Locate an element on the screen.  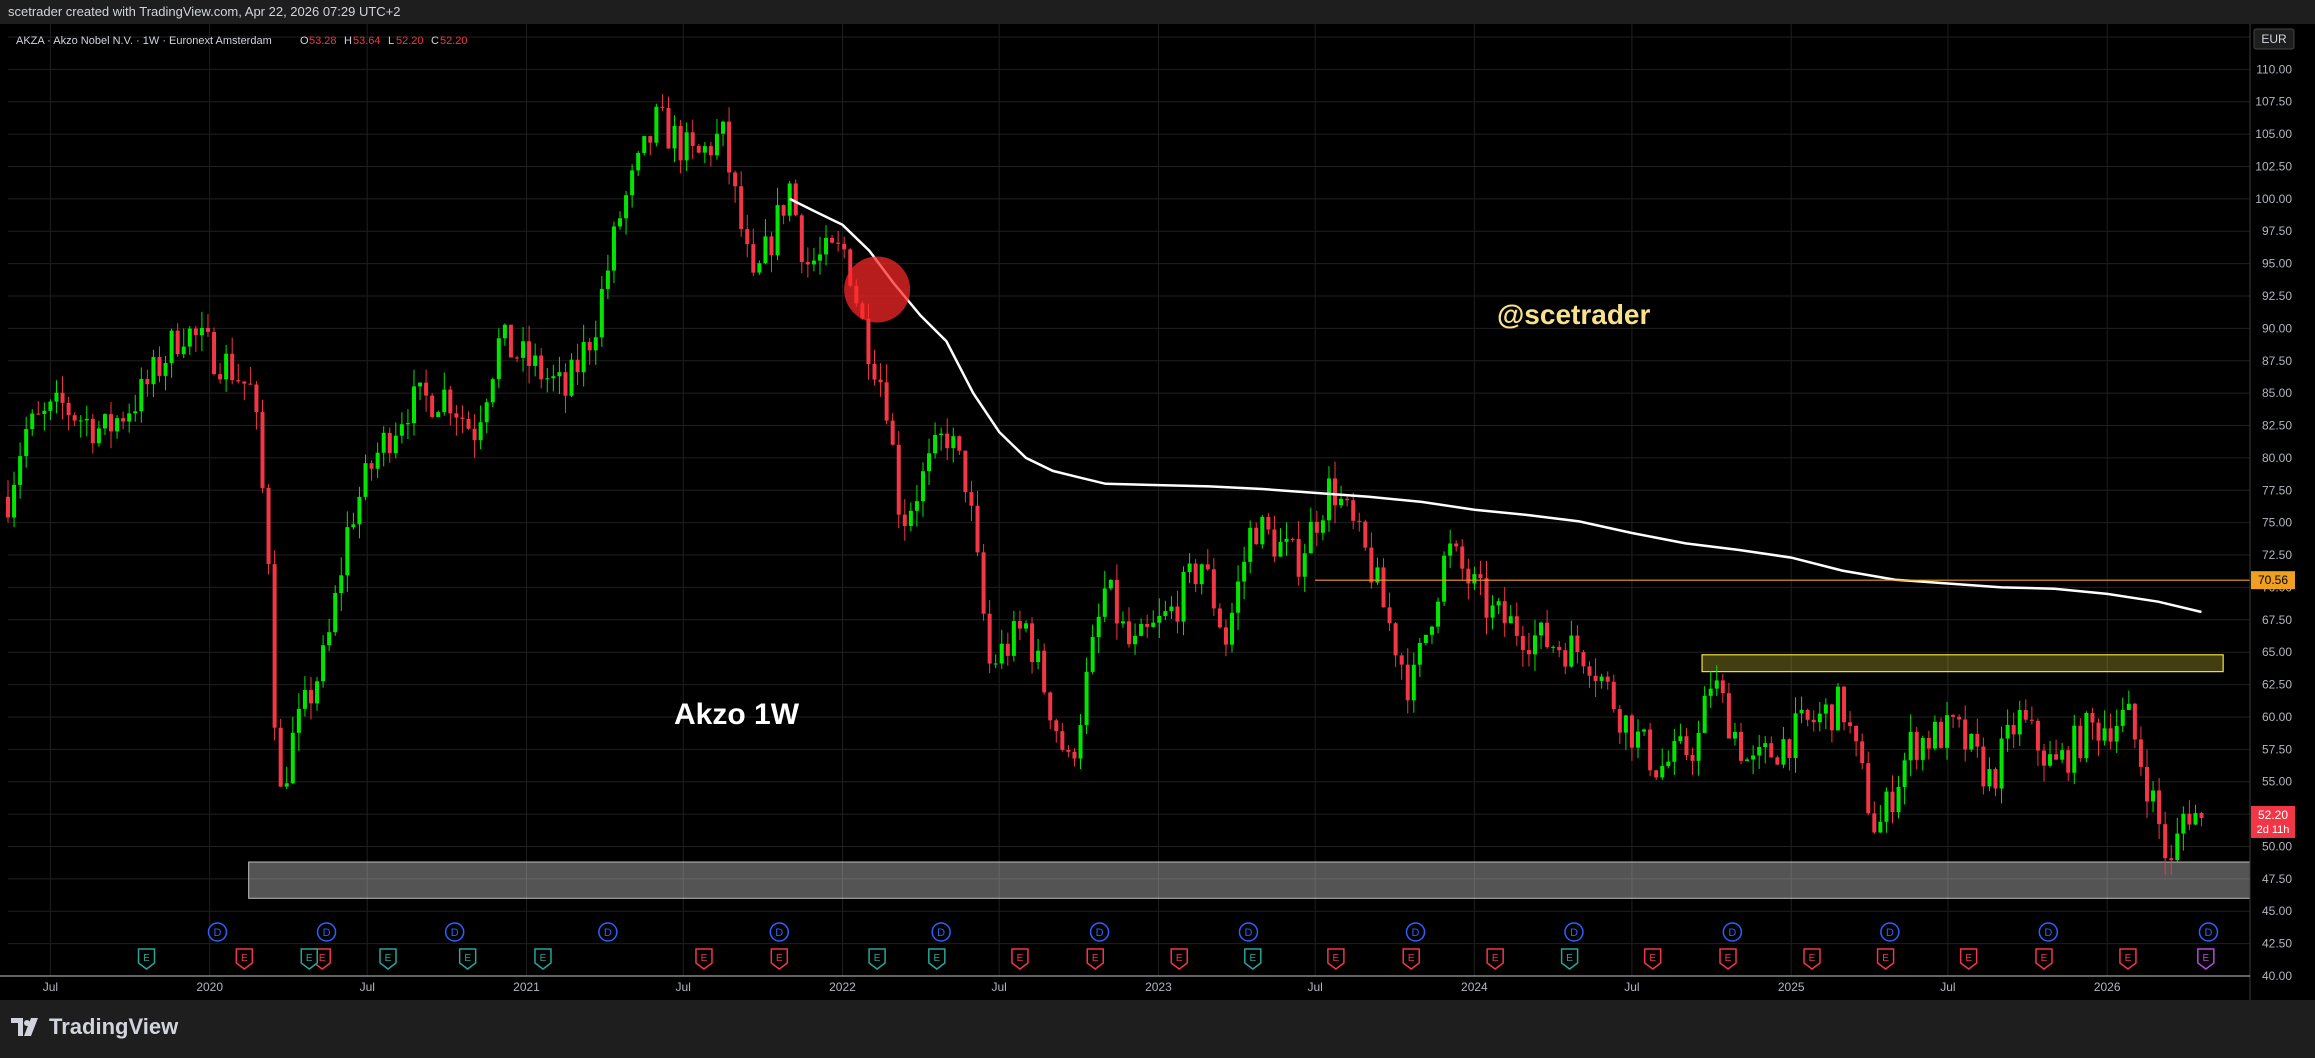
price-tick-label: 77.50 is located at coordinates (2277, 490).